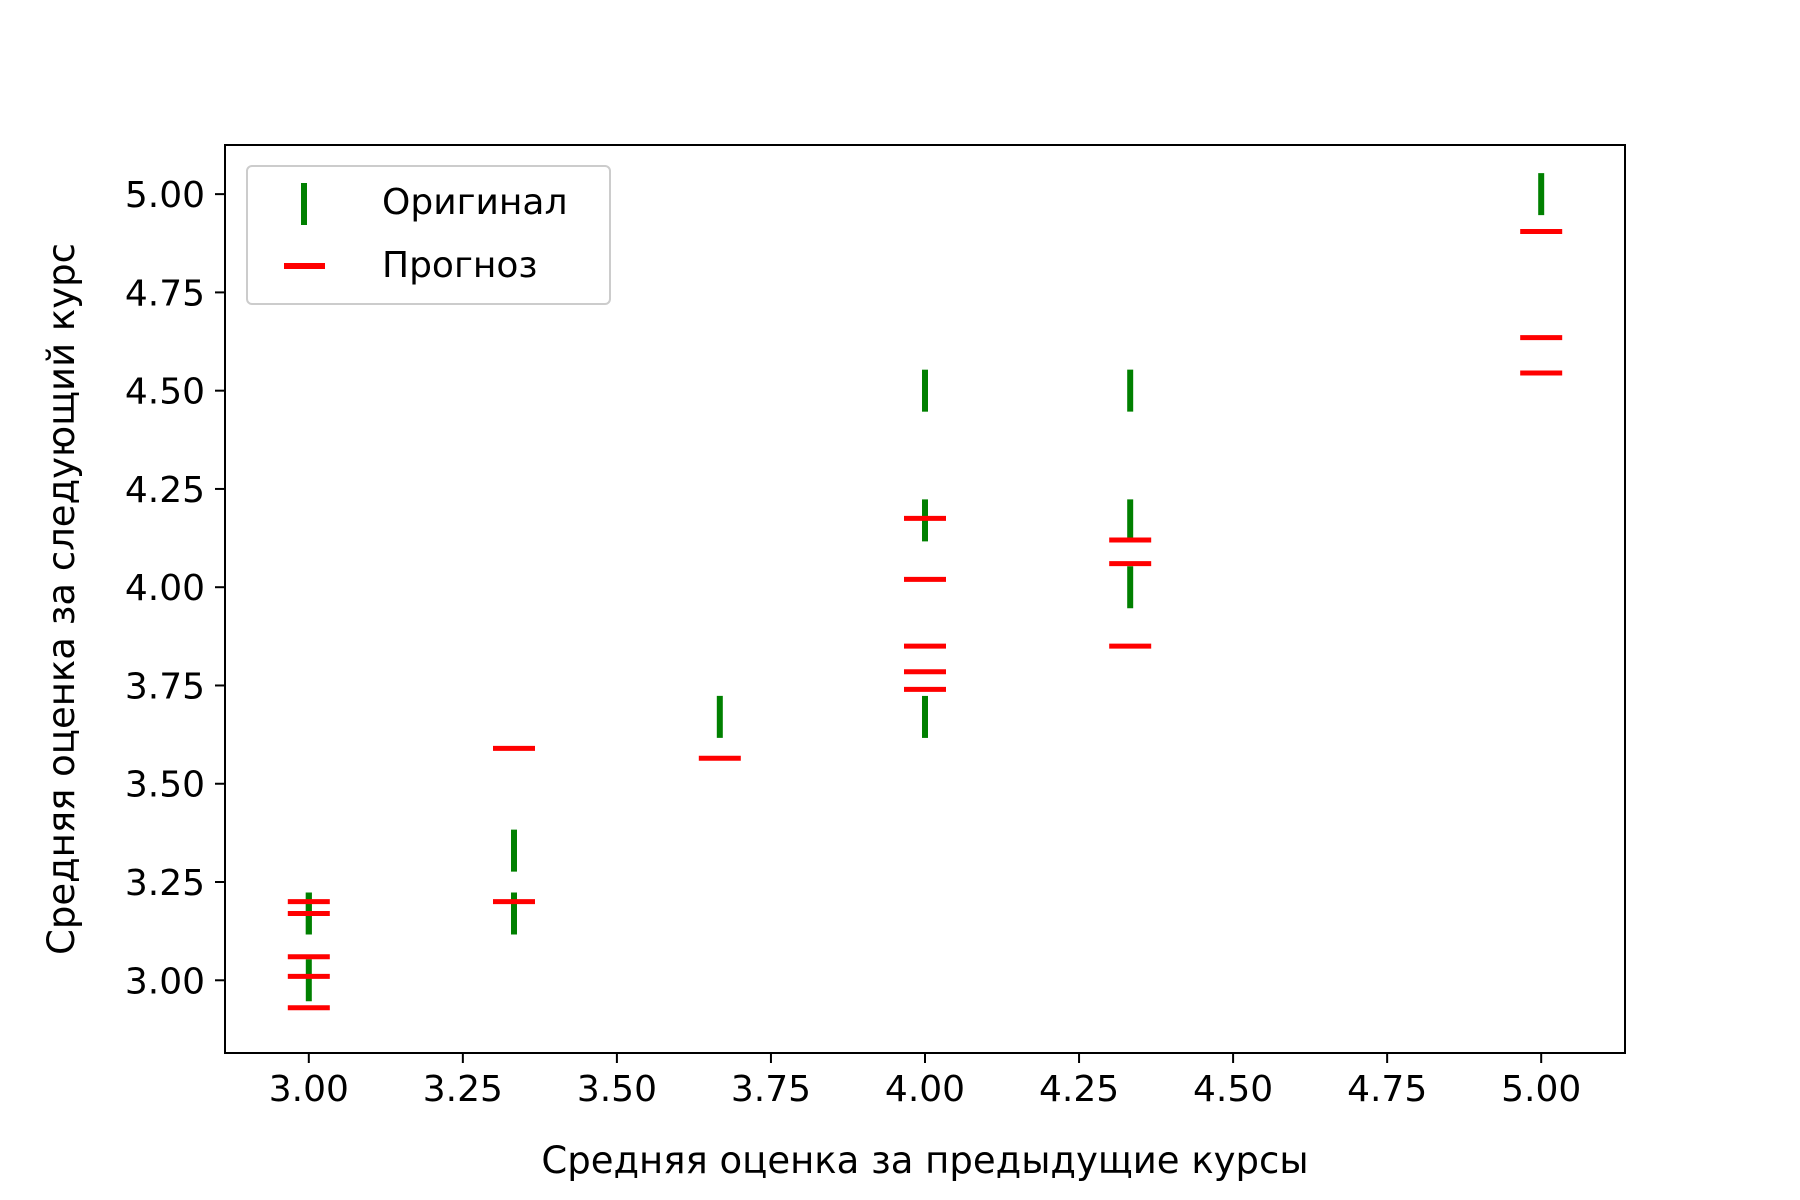 The height and width of the screenshot is (1200, 1800). What do you see at coordinates (165, 588) in the screenshot?
I see `y-tick-label: 4.00` at bounding box center [165, 588].